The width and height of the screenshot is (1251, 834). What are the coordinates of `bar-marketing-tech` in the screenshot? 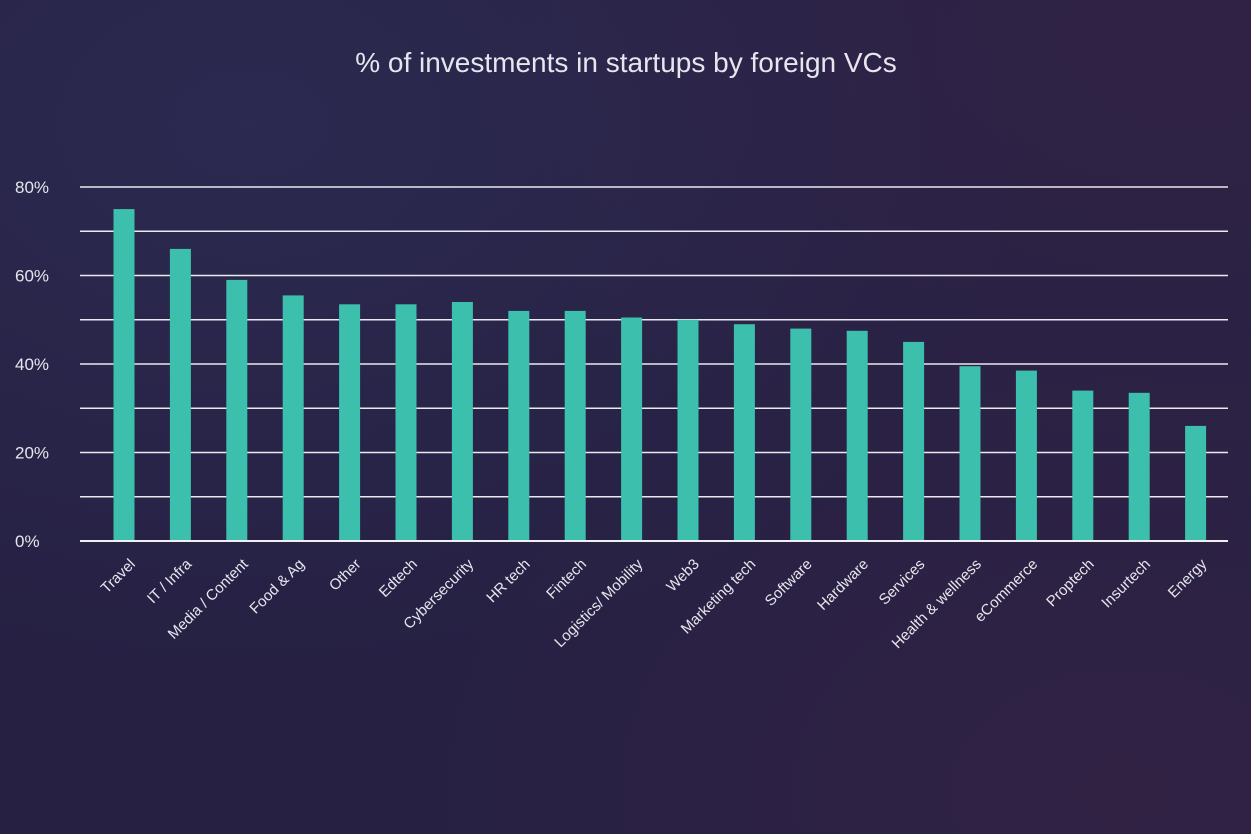 It's located at (744, 432).